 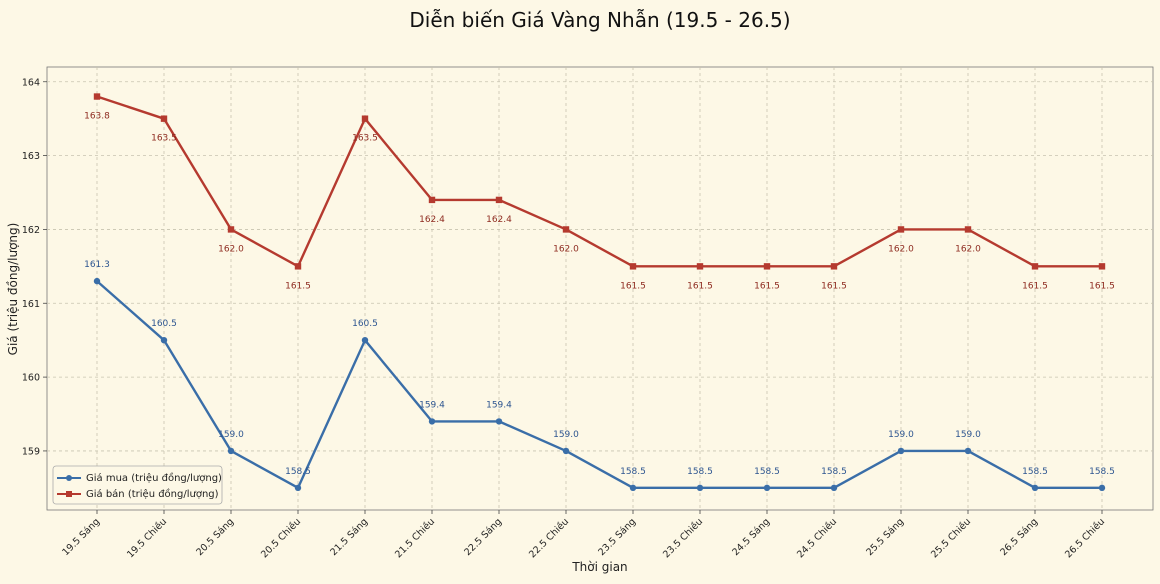 I want to click on x-tick-label: 26.5 Chiều, so click(x=1085, y=538).